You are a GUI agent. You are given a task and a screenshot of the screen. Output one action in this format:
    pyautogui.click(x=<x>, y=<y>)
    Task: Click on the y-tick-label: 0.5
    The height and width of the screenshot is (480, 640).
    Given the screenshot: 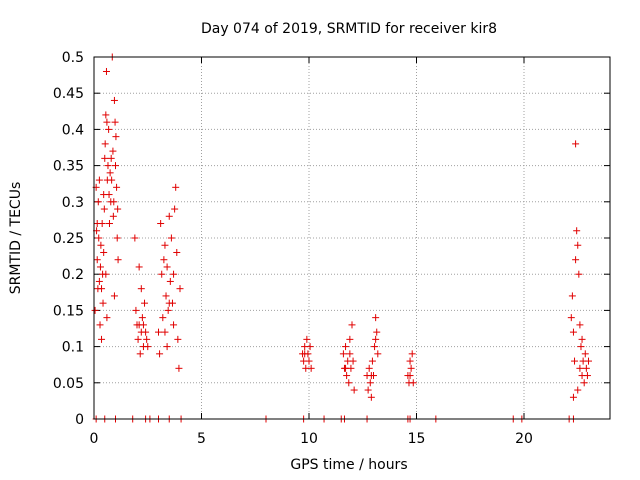 What is the action you would take?
    pyautogui.click(x=73, y=58)
    